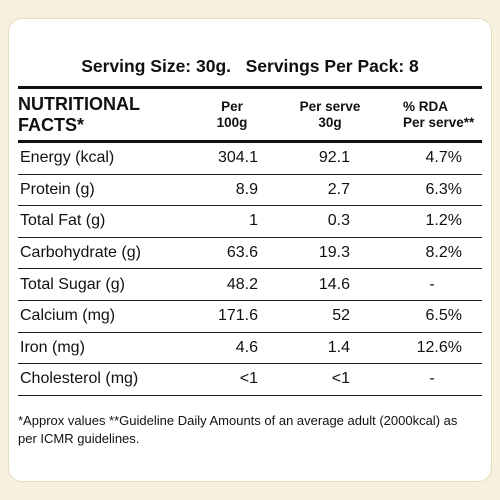 The width and height of the screenshot is (500, 500). I want to click on table-row: Carbohydrate (g) 63.6 19.3 8.2%, so click(250, 253).